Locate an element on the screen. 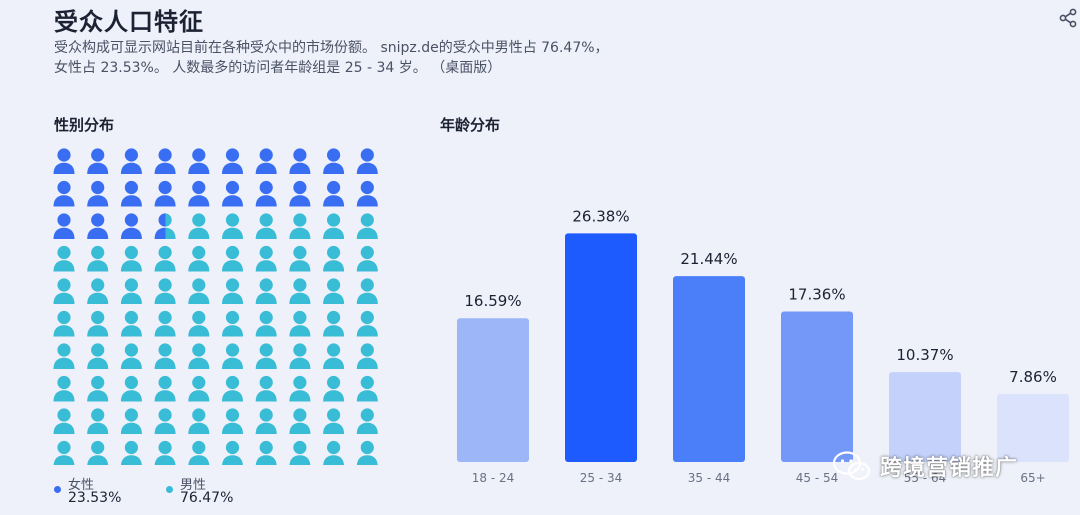  age-category-label: 45 - 54 is located at coordinates (817, 478).